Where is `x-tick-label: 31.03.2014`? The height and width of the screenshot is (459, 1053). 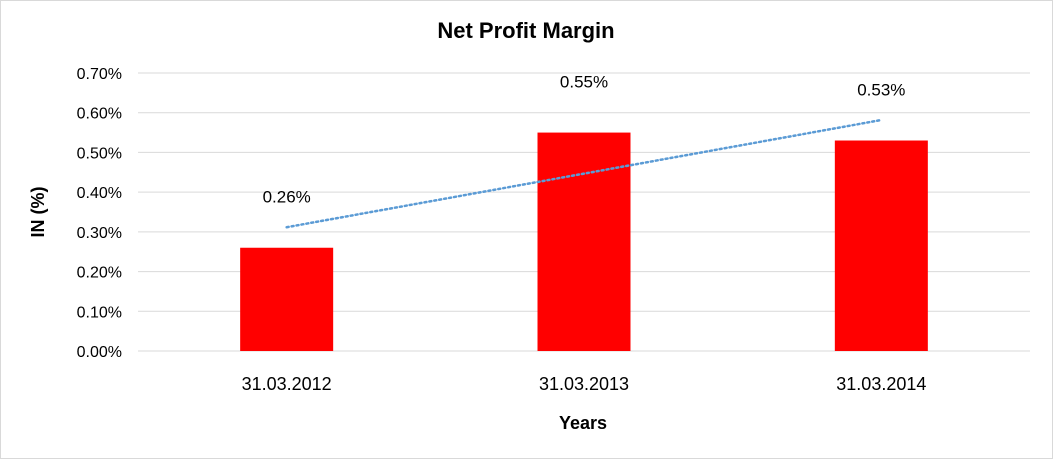
x-tick-label: 31.03.2014 is located at coordinates (881, 384).